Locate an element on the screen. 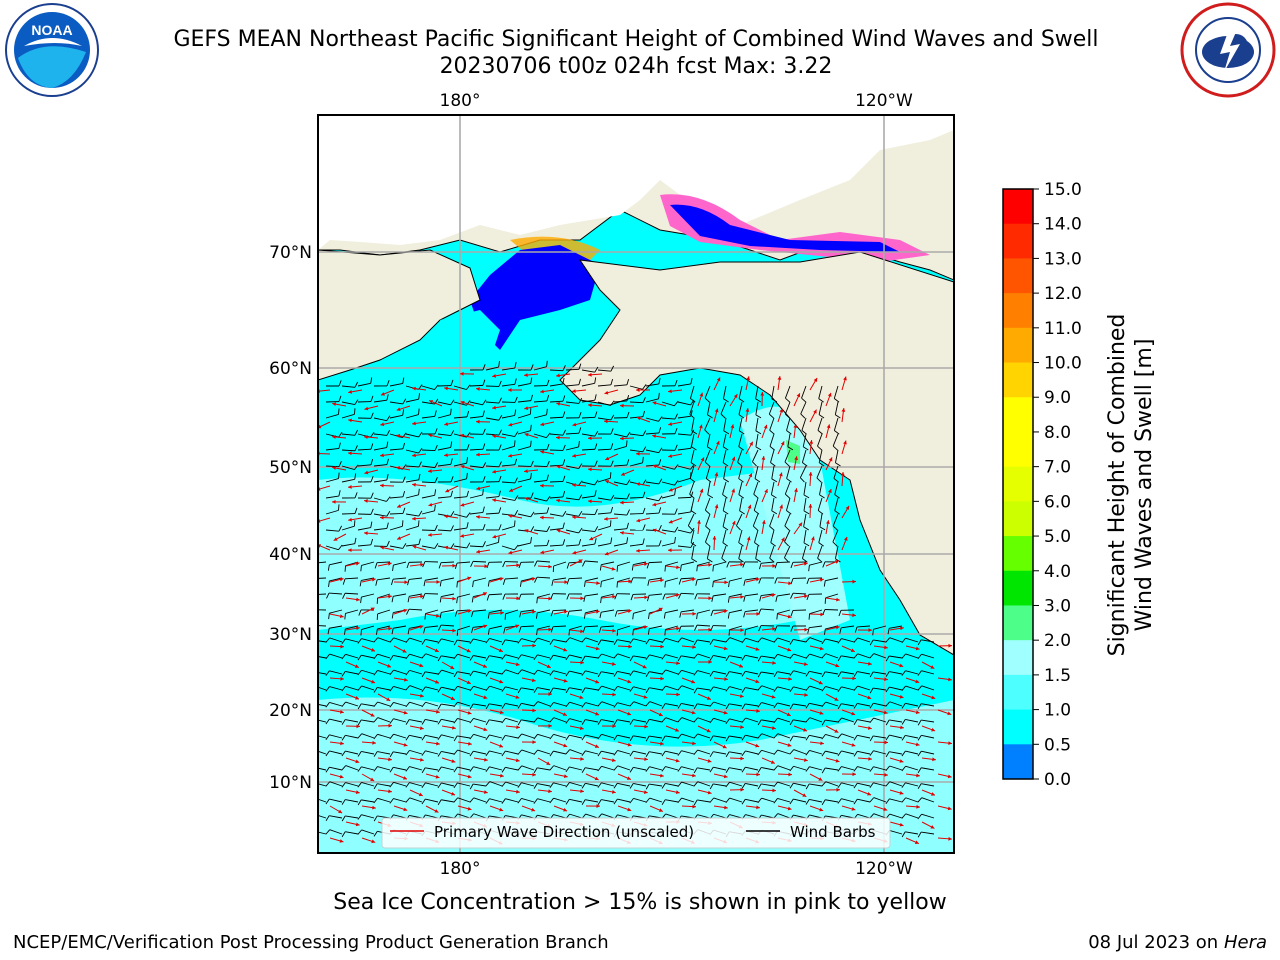 Image resolution: width=1280 pixels, height=960 pixels. lat-label: 30°N is located at coordinates (290, 635).